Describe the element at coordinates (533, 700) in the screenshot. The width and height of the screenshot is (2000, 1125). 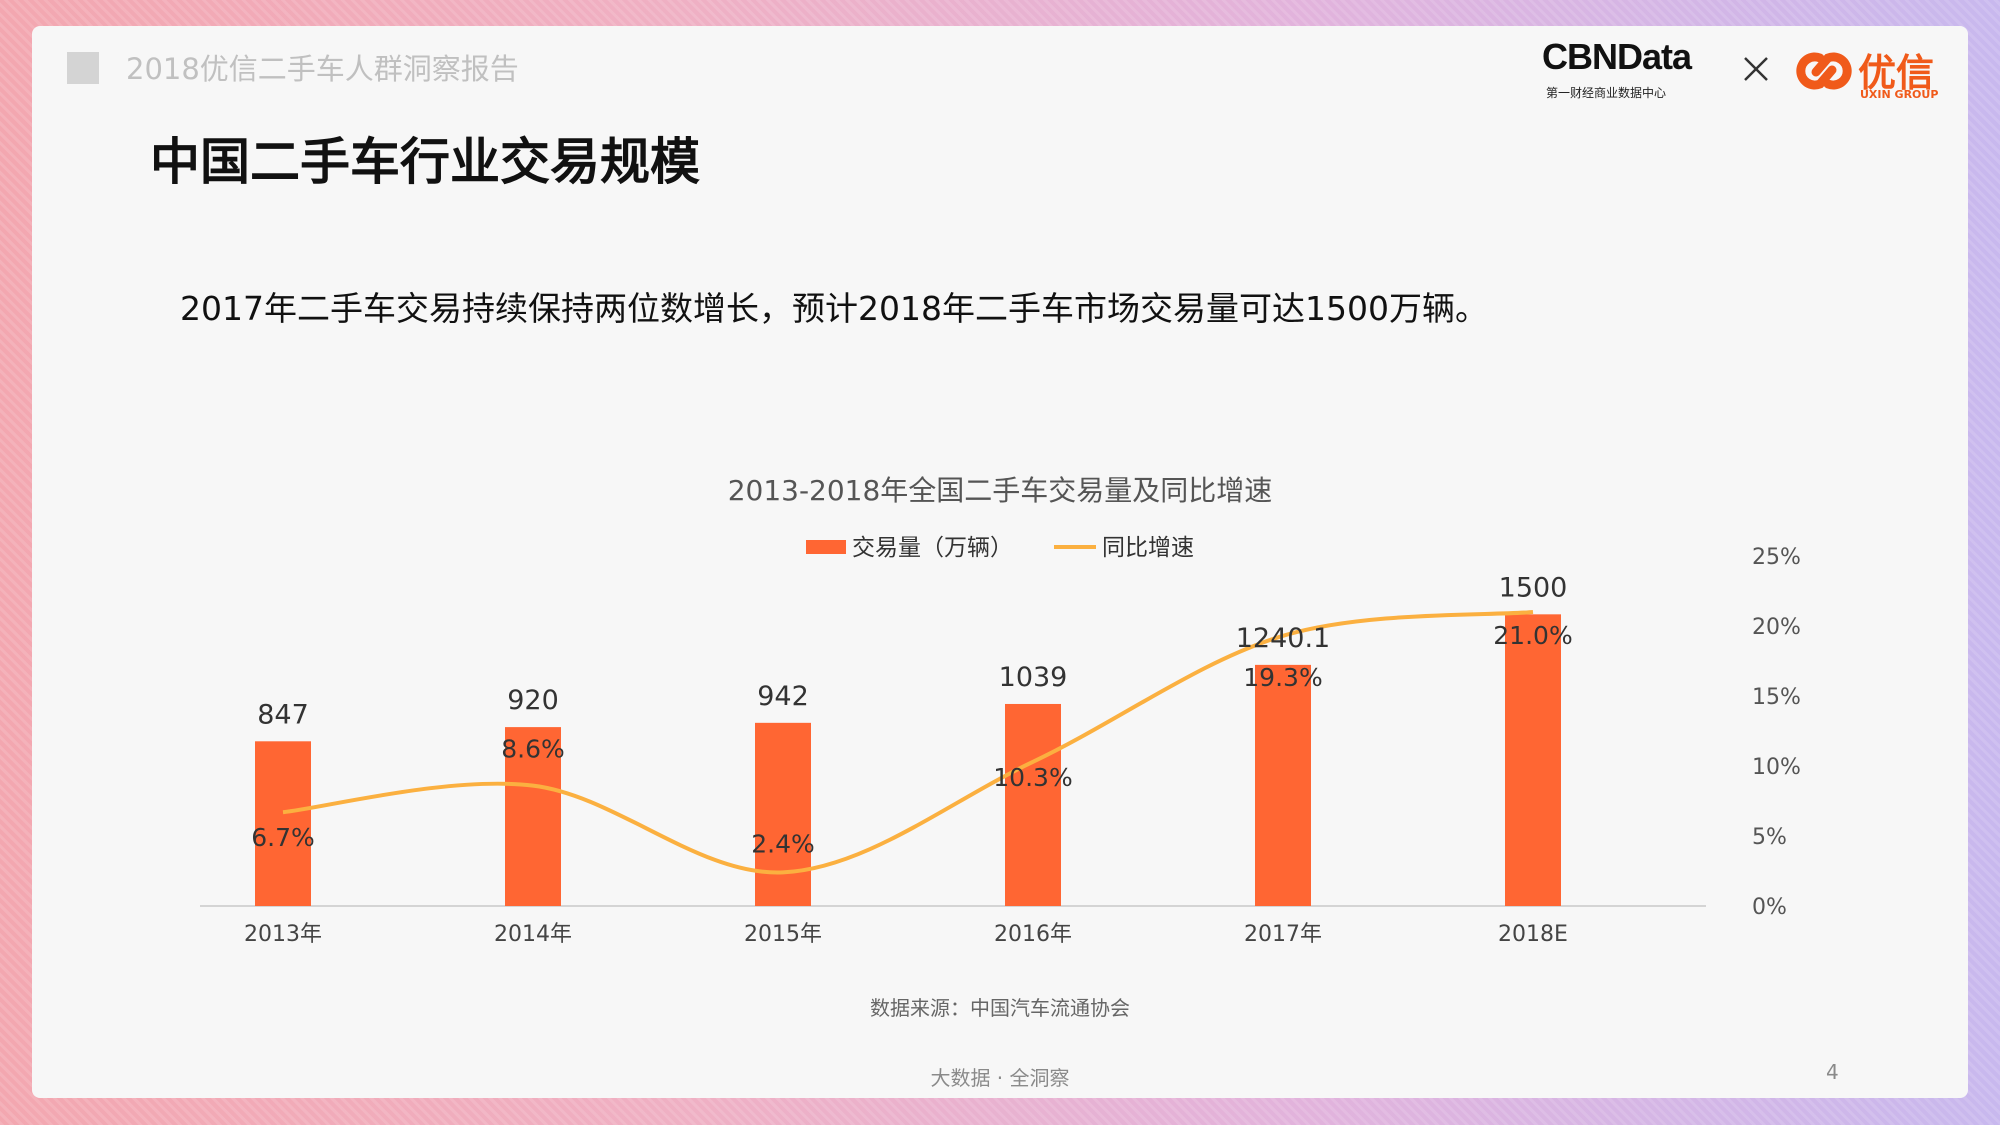
I see `bar-value-label-1: 920` at that location.